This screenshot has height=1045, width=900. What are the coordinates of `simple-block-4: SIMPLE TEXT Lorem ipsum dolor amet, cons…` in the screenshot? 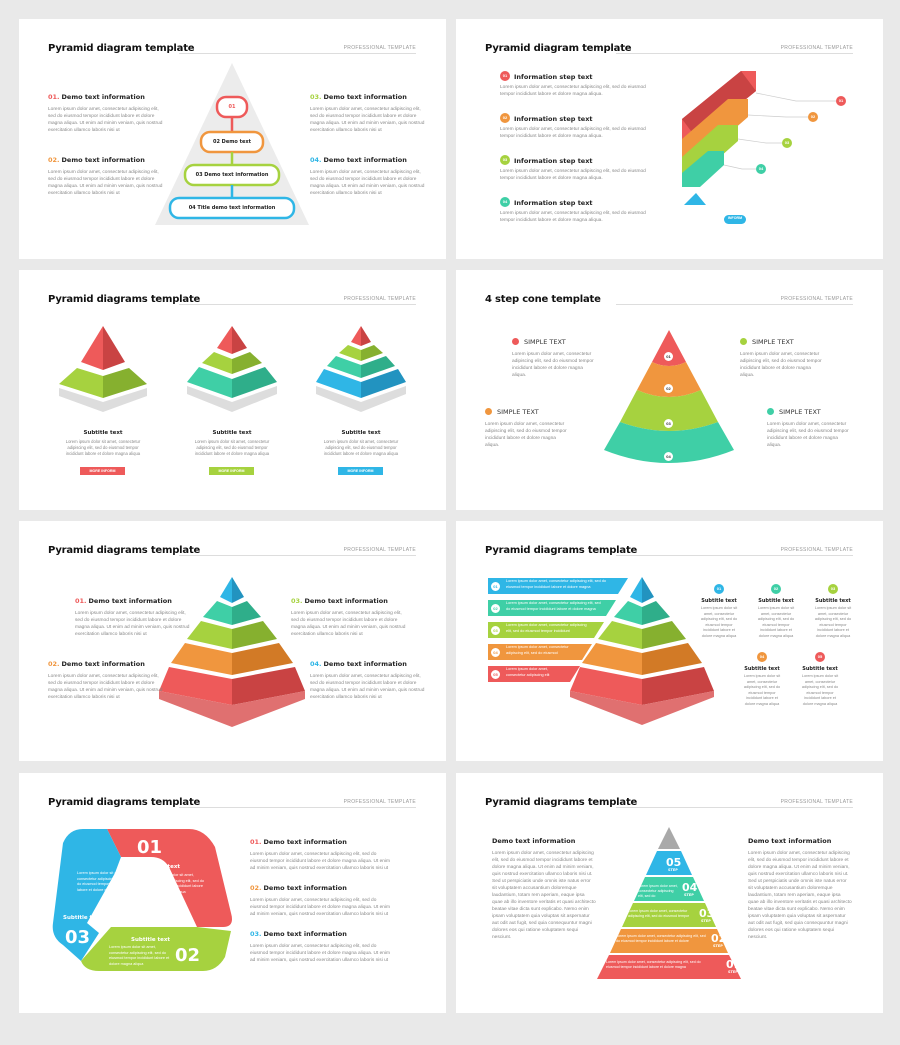 It's located at (810, 428).